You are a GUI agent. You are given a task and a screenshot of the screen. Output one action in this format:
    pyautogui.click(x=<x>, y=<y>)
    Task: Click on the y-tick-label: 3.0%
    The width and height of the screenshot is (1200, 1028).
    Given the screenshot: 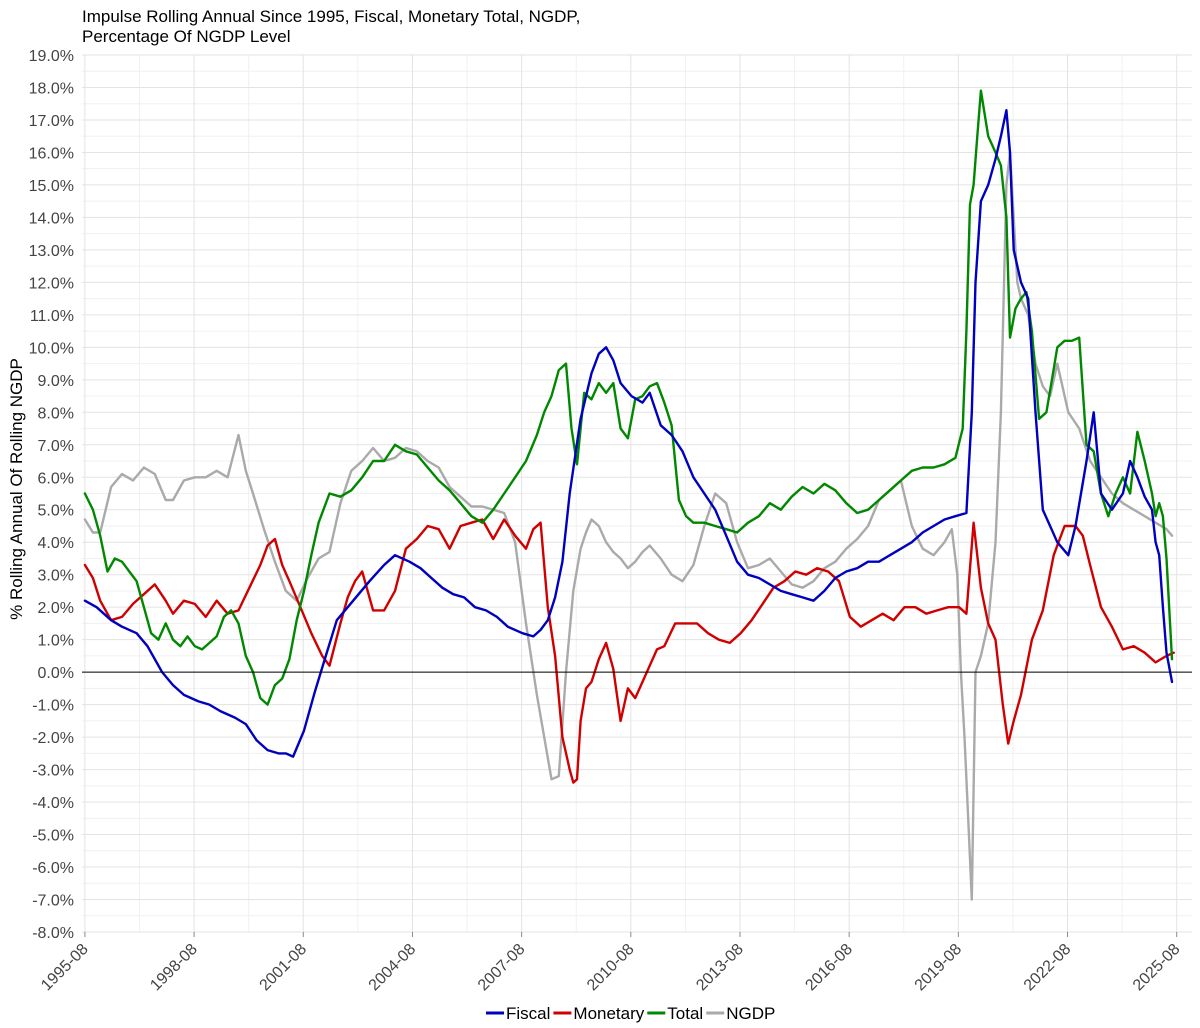 What is the action you would take?
    pyautogui.click(x=56, y=576)
    